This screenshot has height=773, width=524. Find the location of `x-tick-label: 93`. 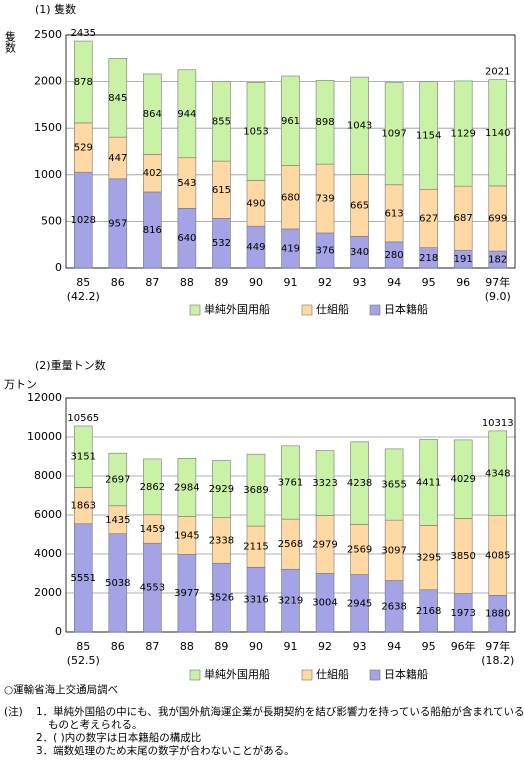

x-tick-label: 93 is located at coordinates (360, 282).